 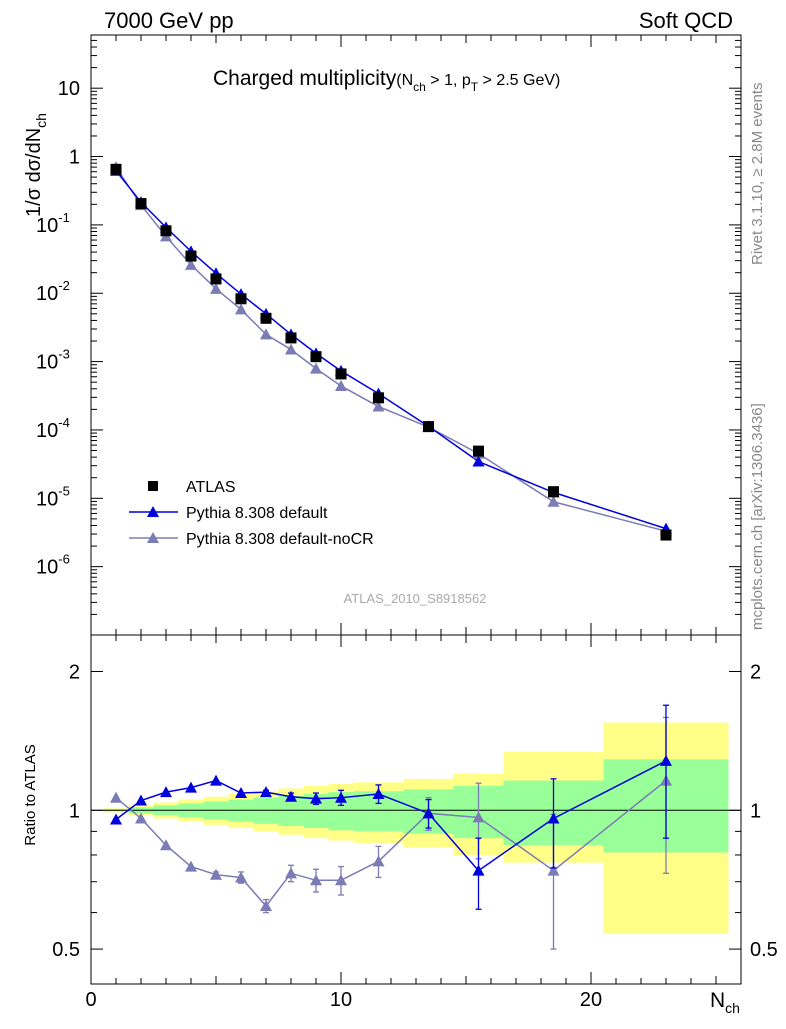 I want to click on legend-marker-atlas, so click(x=153, y=486).